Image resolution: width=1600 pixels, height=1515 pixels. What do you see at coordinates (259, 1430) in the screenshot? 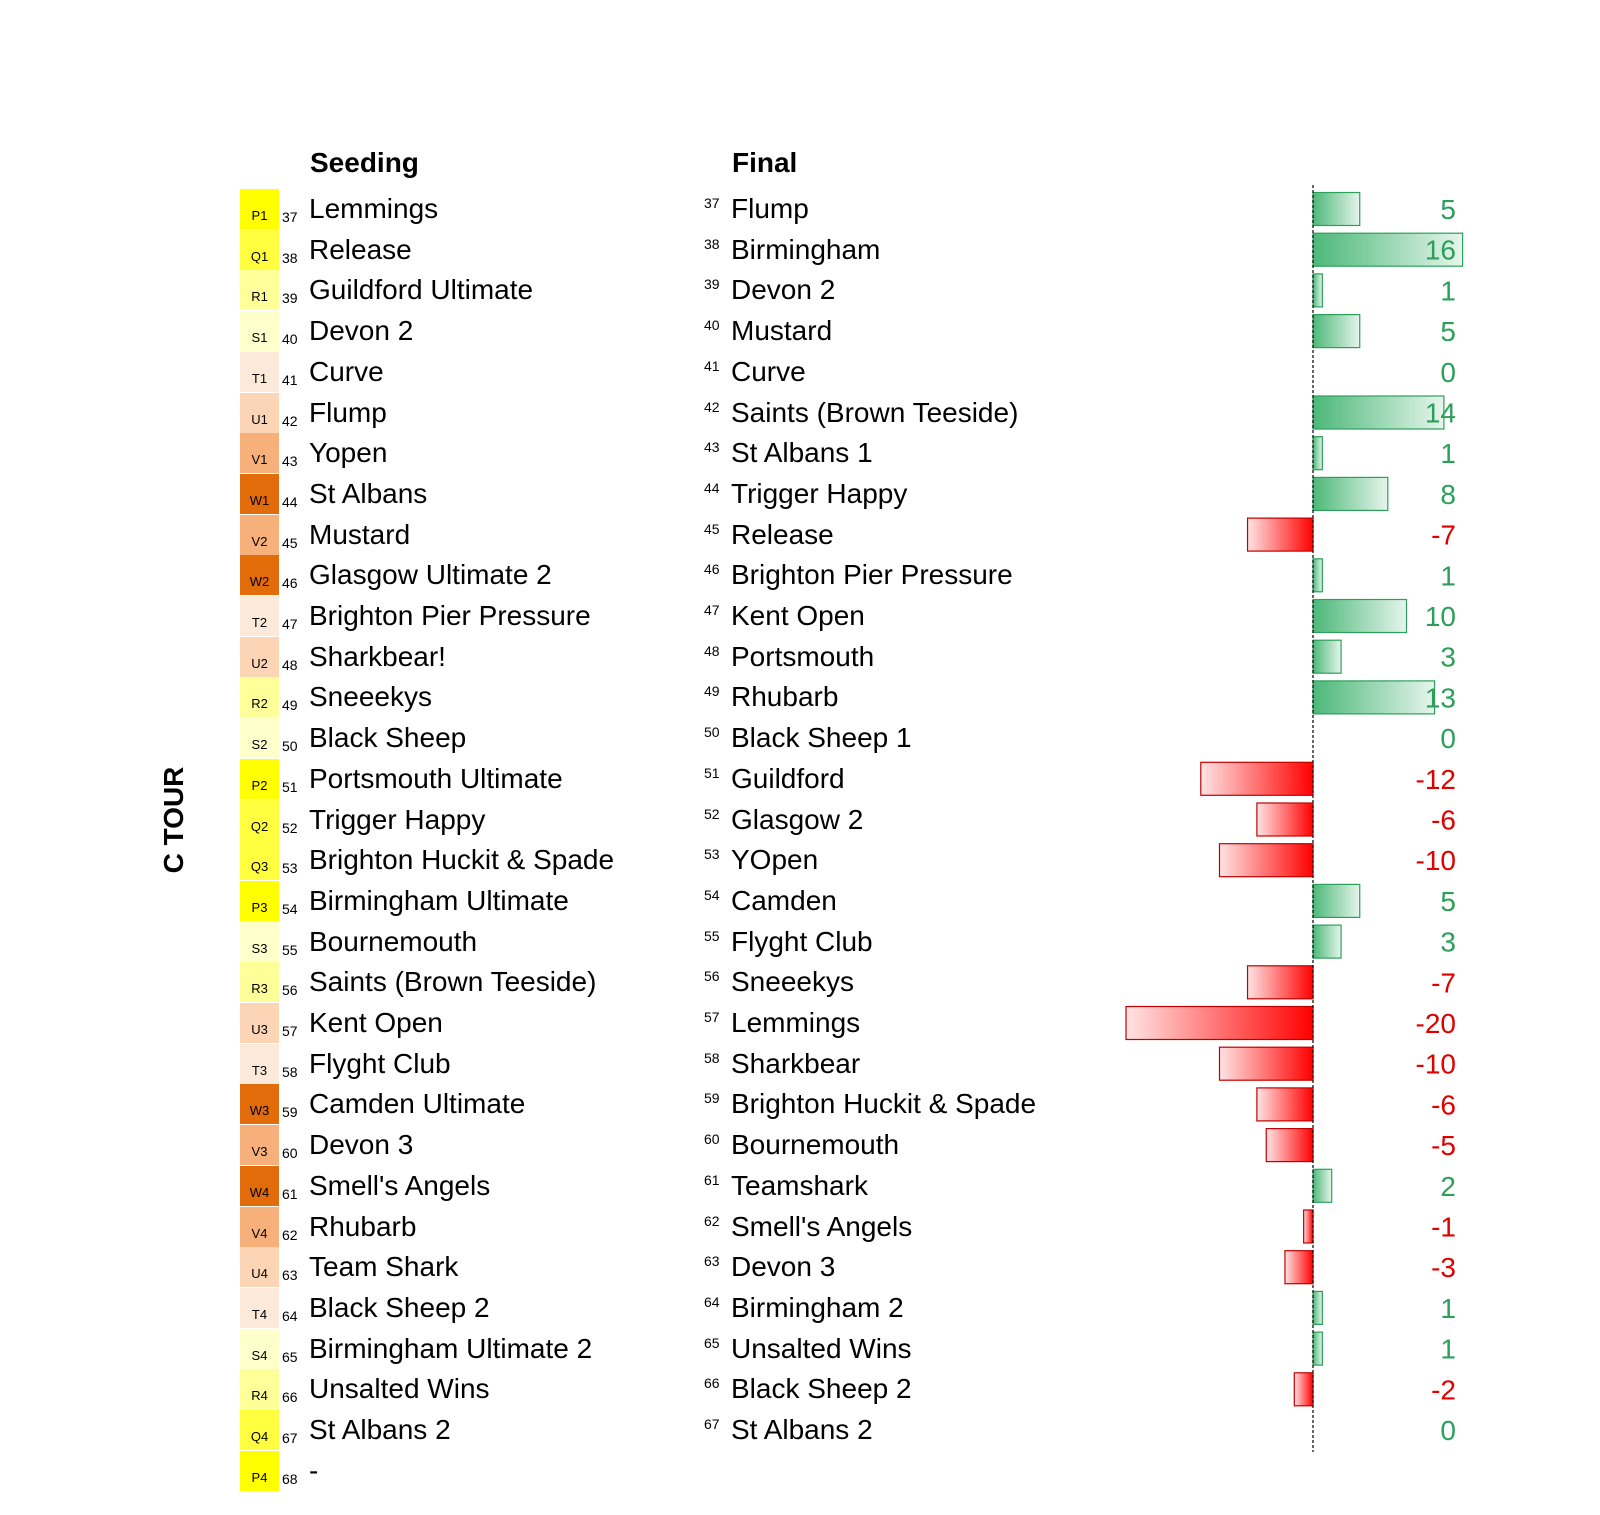
I see `pool-badge: Q4` at bounding box center [259, 1430].